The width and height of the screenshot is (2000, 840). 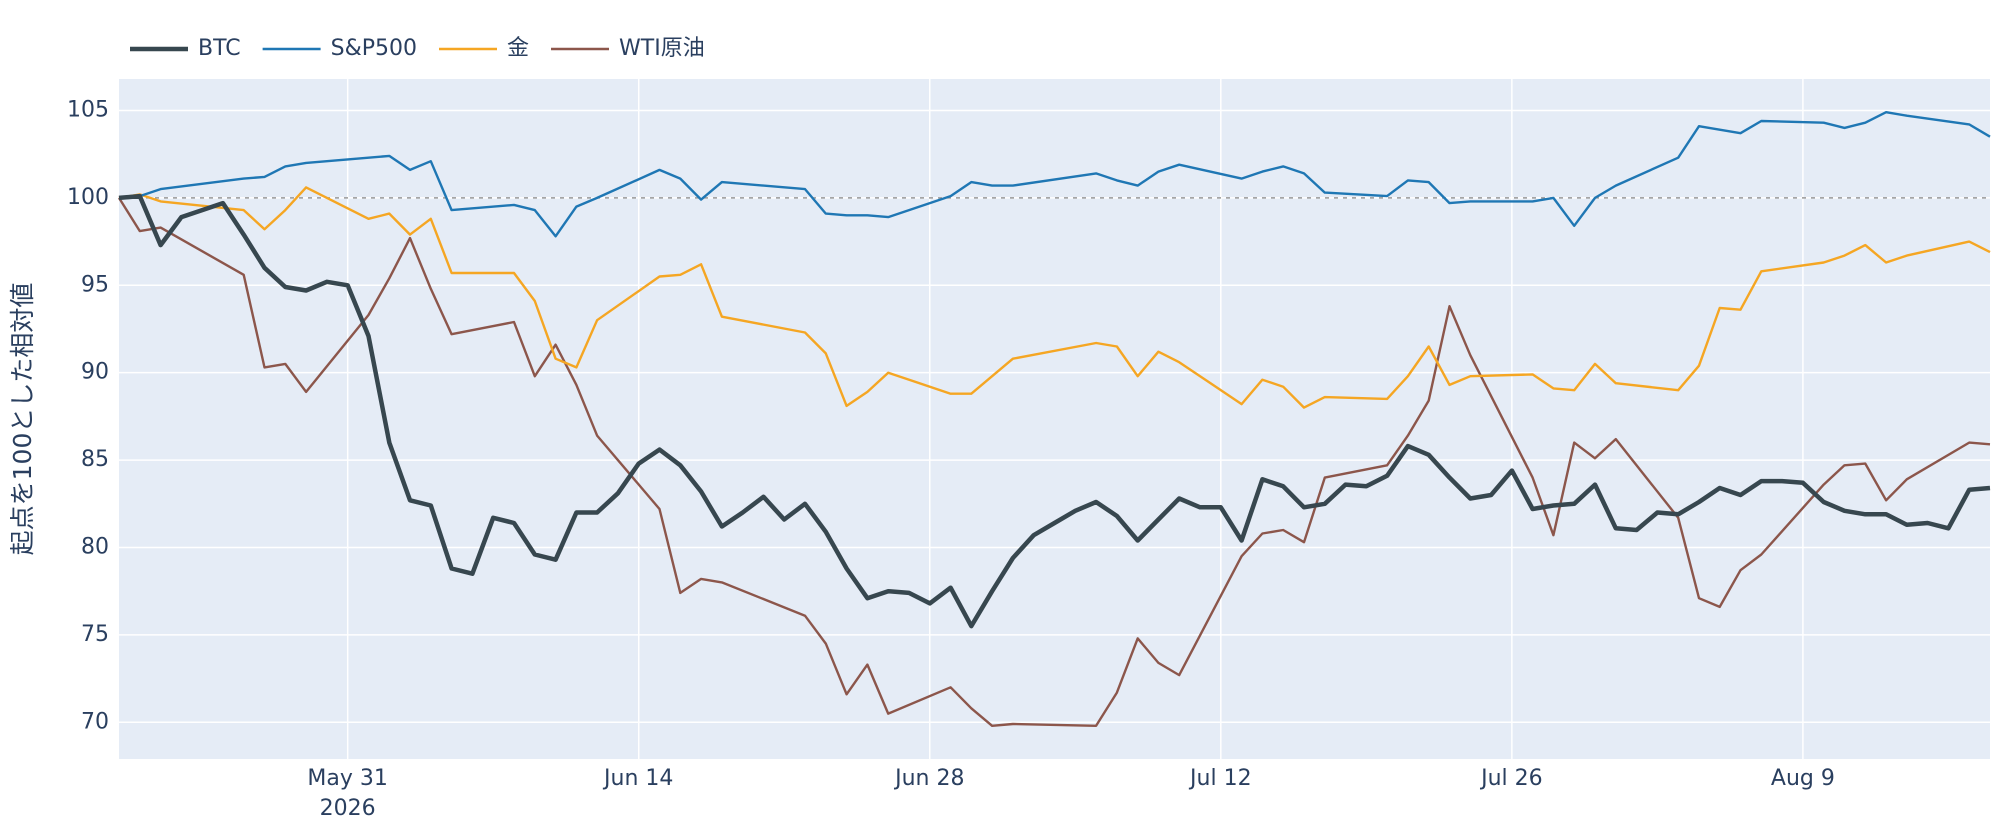 I want to click on y-tick-label: 90, so click(x=95, y=372).